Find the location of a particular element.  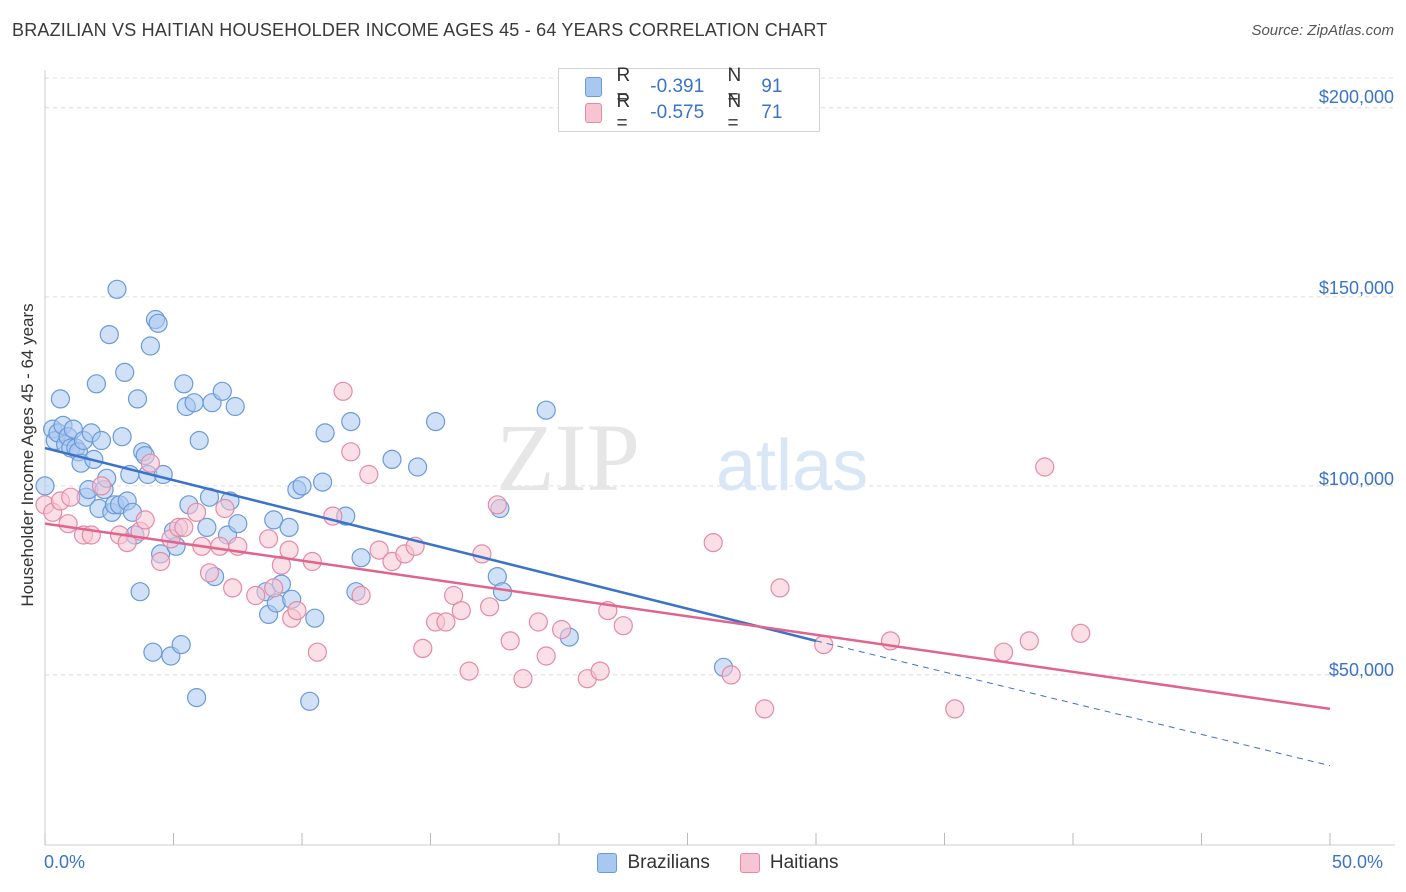

legend-swatch-haitians is located at coordinates (594, 113).